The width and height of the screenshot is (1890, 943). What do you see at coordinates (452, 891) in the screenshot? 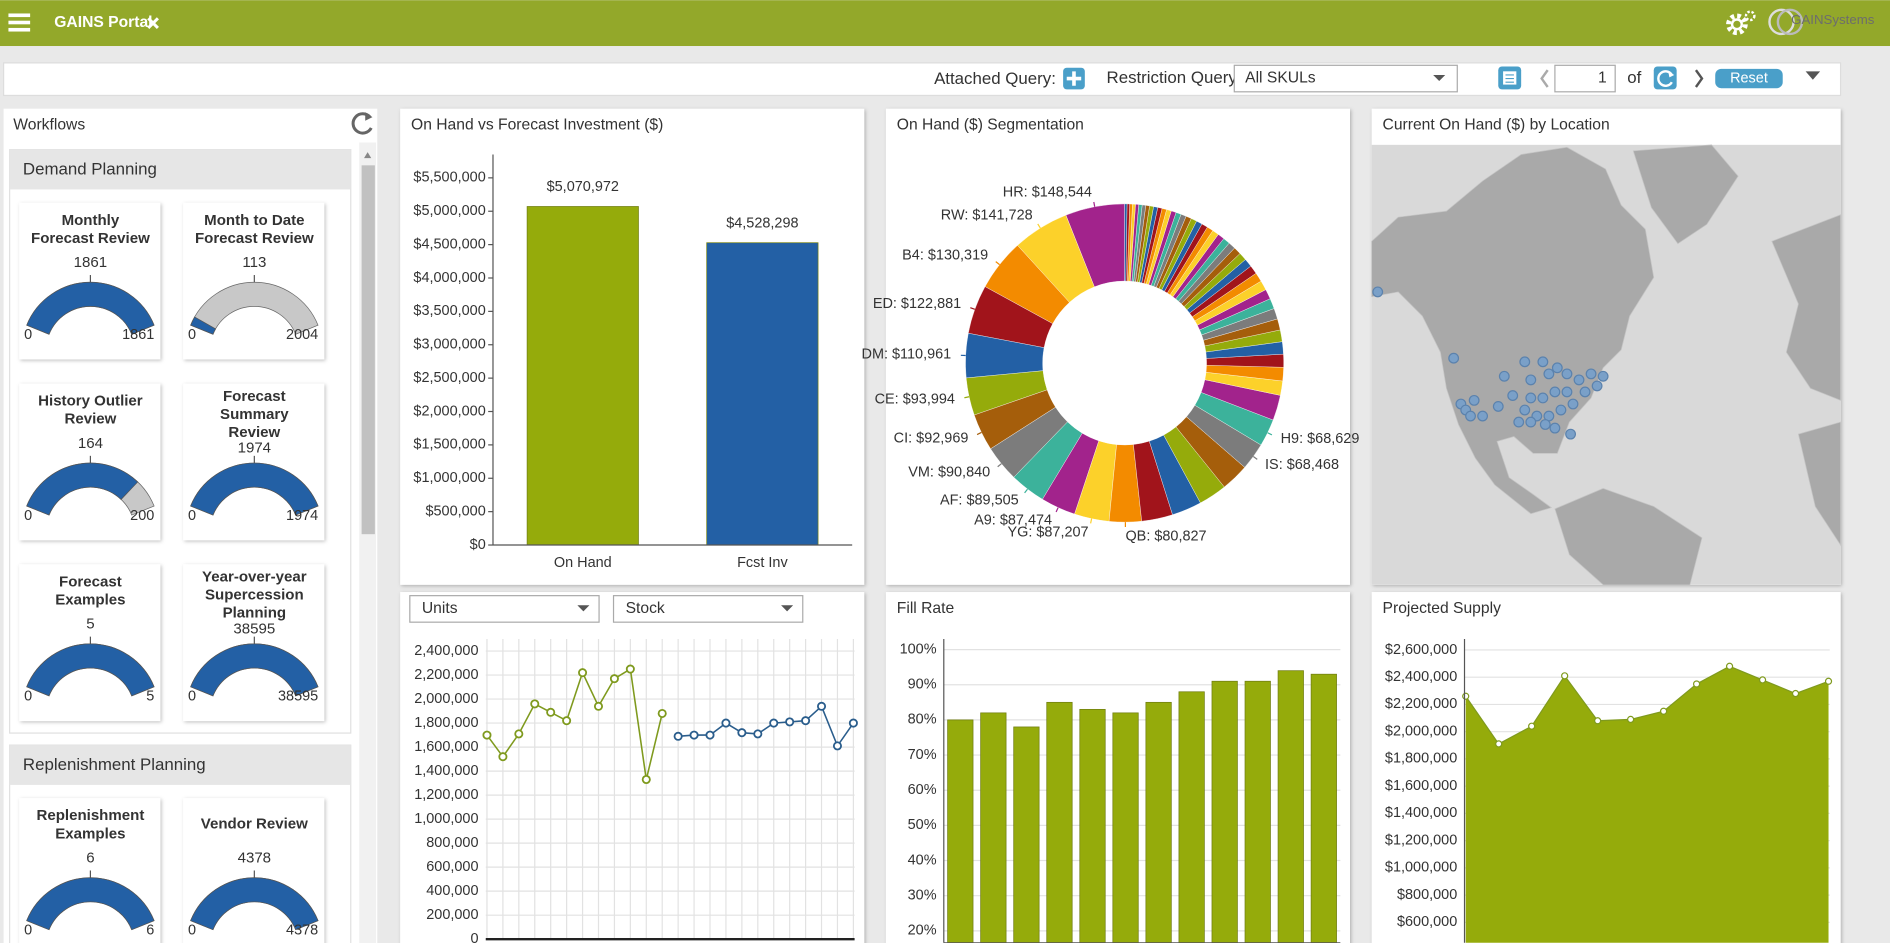
I see `y-tick-label: 400,000` at bounding box center [452, 891].